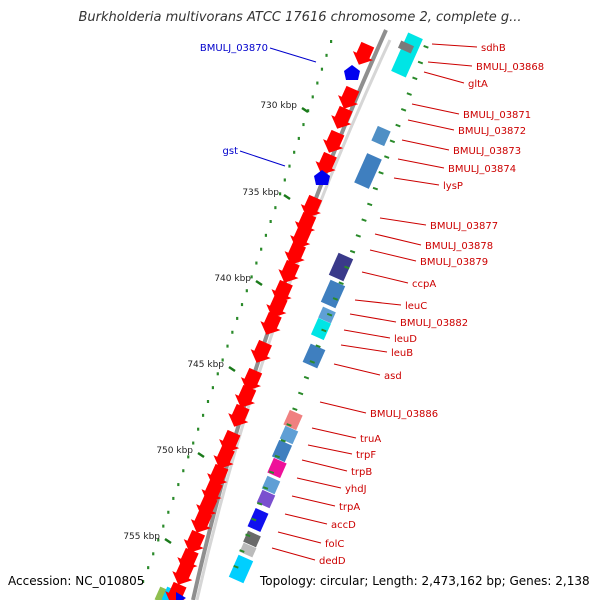 Image resolution: width=600 pixels, height=600 pixels. I want to click on gene-label: leuB, so click(402, 353).